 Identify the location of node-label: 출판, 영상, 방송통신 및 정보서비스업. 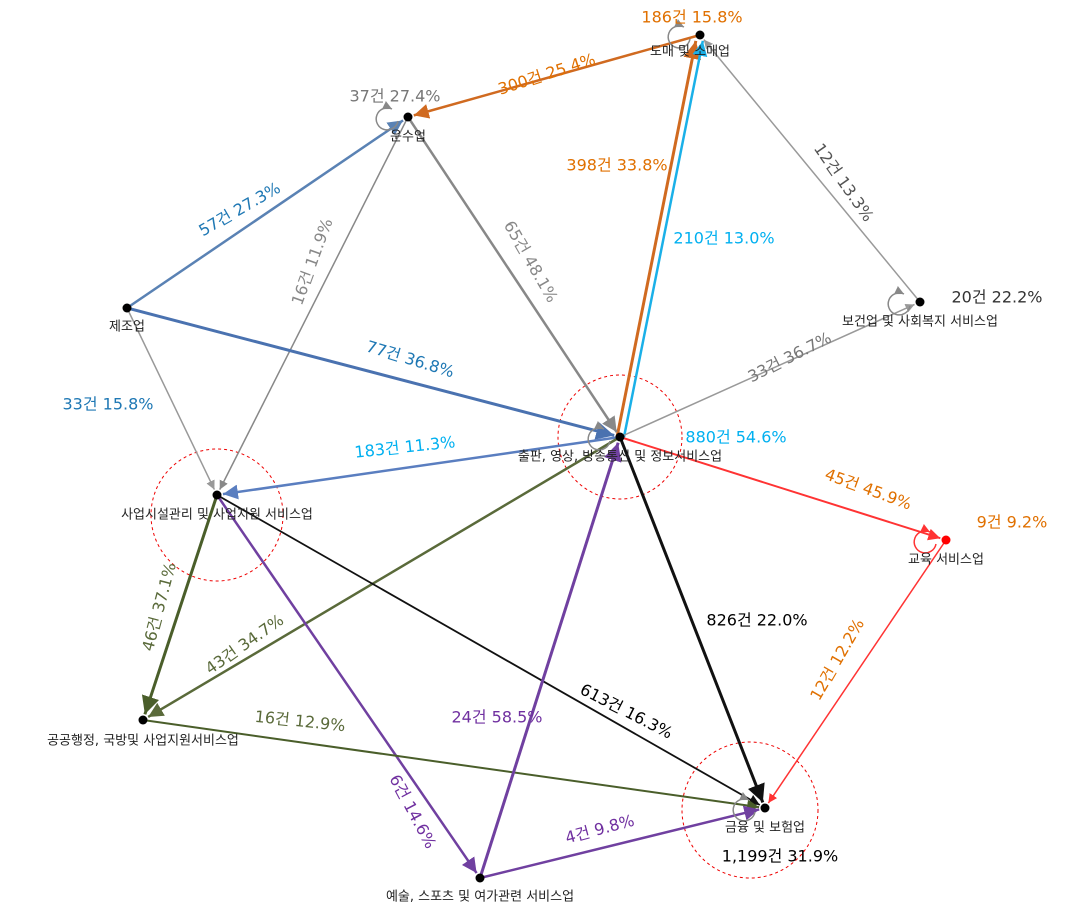
(620, 457).